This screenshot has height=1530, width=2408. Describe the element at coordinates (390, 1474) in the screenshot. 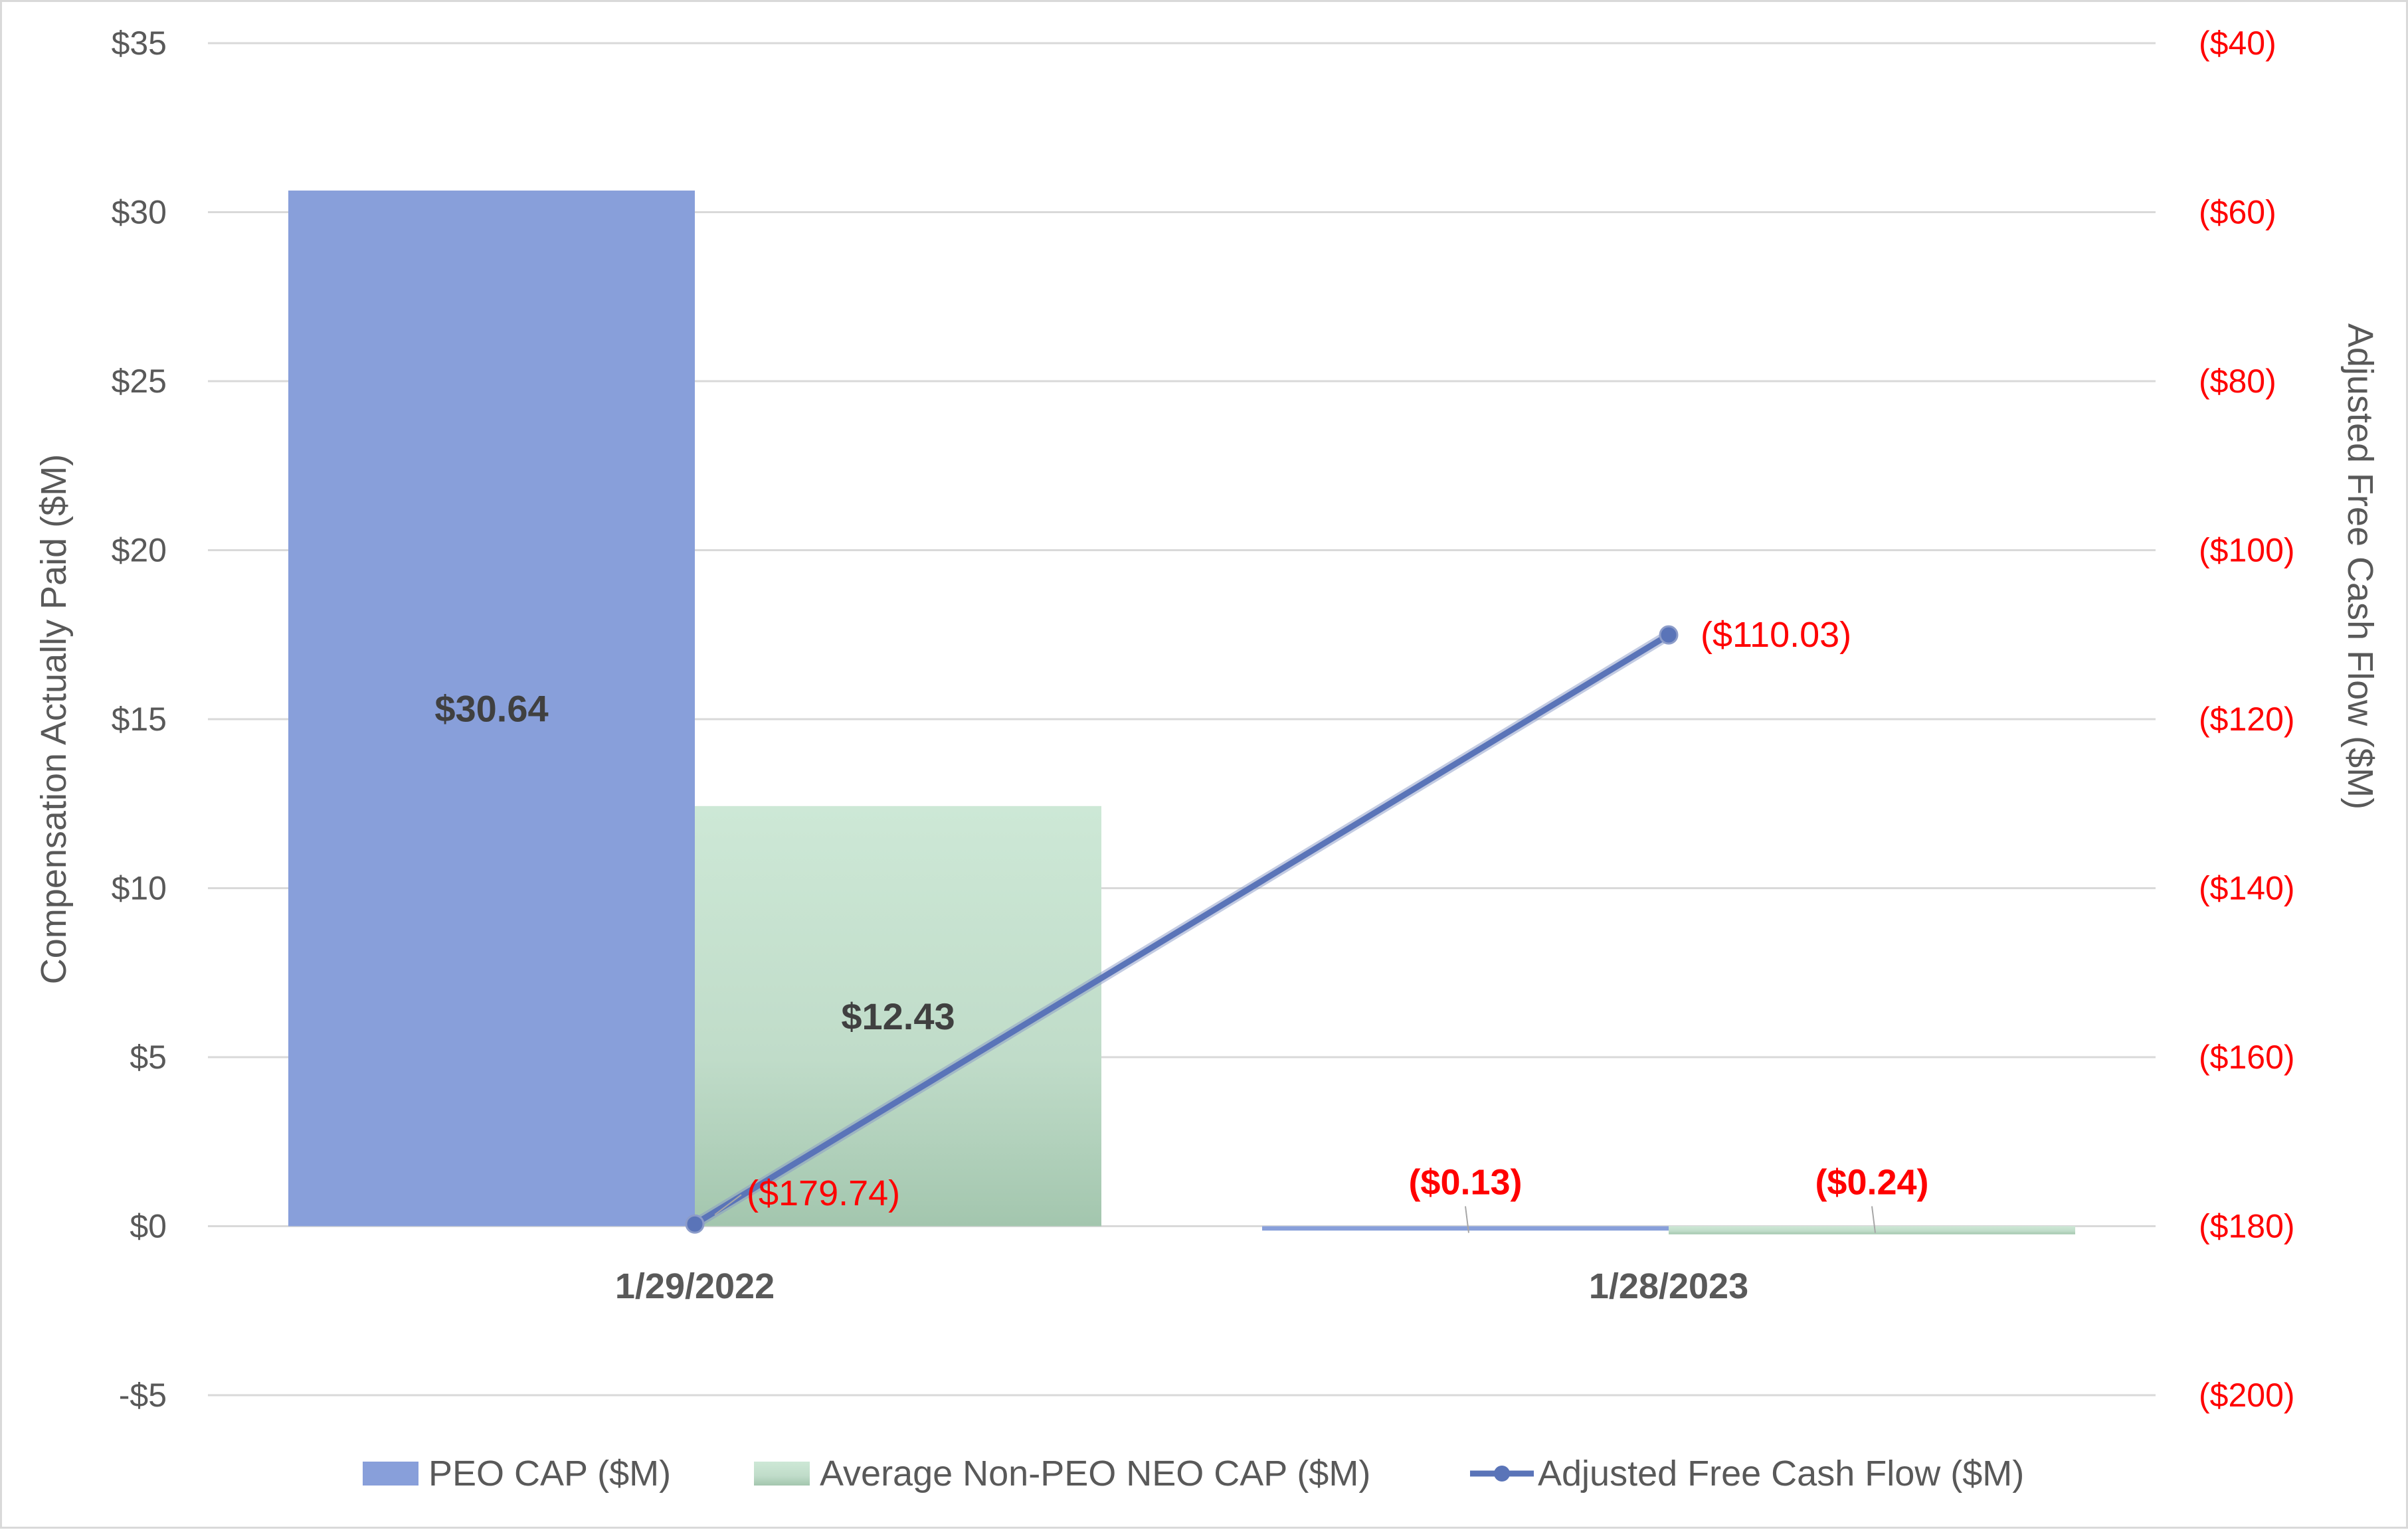

I see `legend-swatch-peo-cap` at that location.